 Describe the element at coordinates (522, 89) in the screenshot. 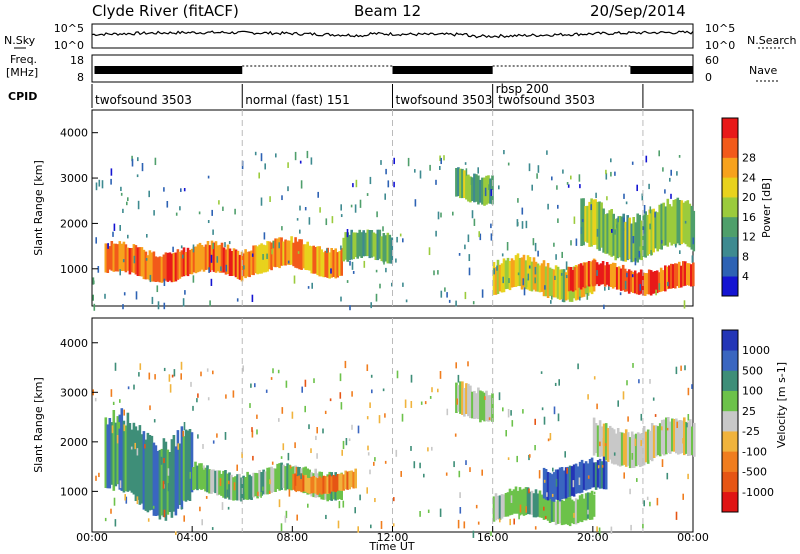

I see `cpid-segment-3: rbsp 200` at that location.